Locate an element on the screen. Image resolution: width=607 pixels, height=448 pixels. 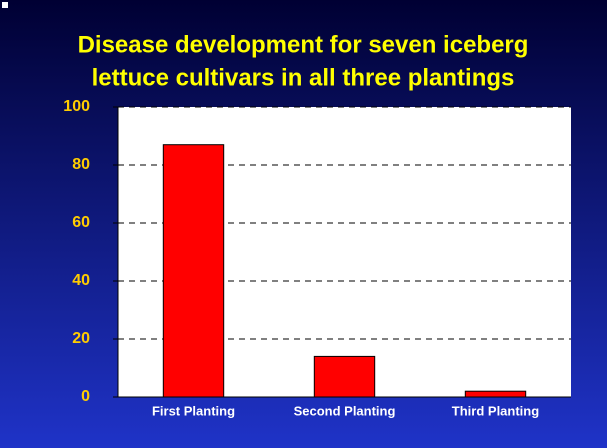
x-tick-label: Second Planting is located at coordinates (345, 410).